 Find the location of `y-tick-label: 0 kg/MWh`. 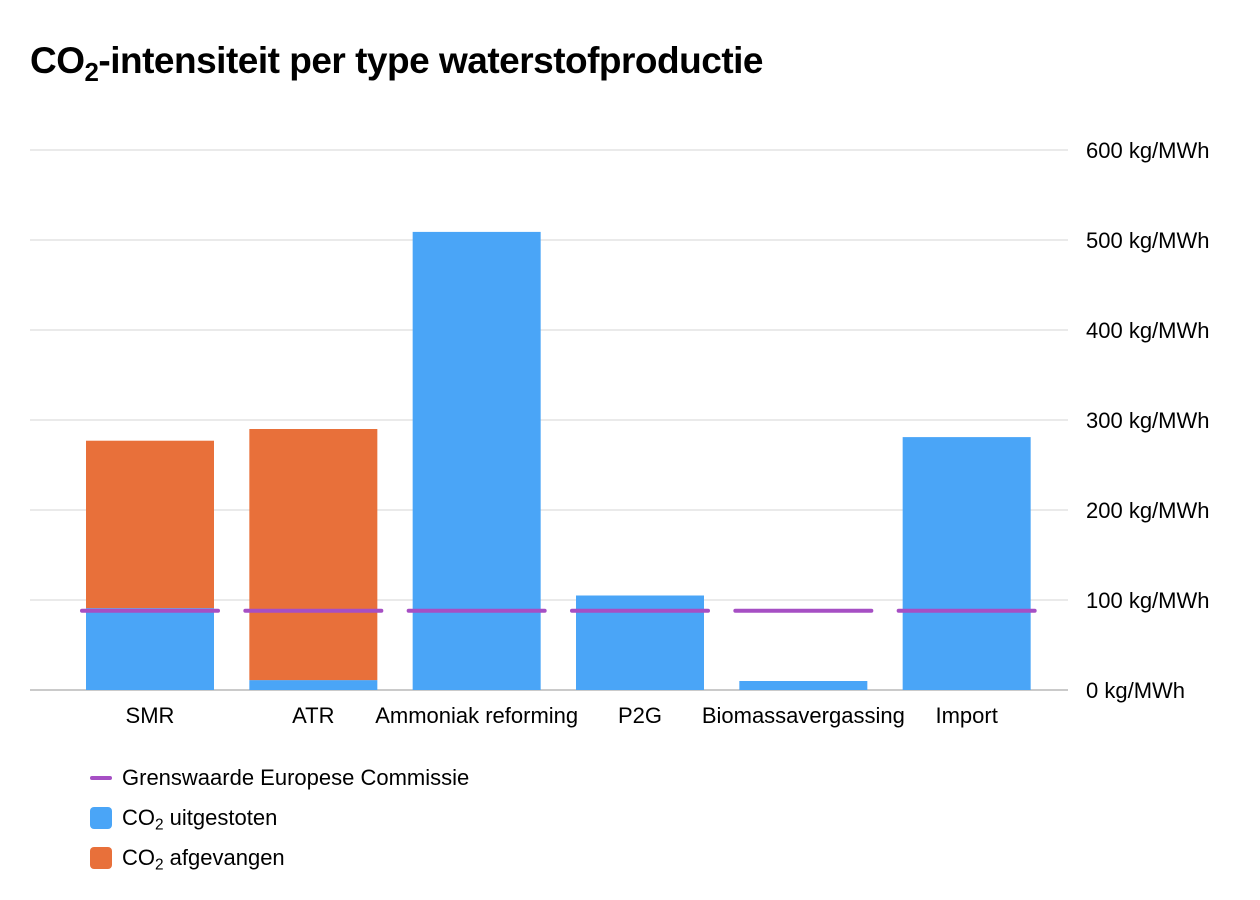

y-tick-label: 0 kg/MWh is located at coordinates (1135, 690).